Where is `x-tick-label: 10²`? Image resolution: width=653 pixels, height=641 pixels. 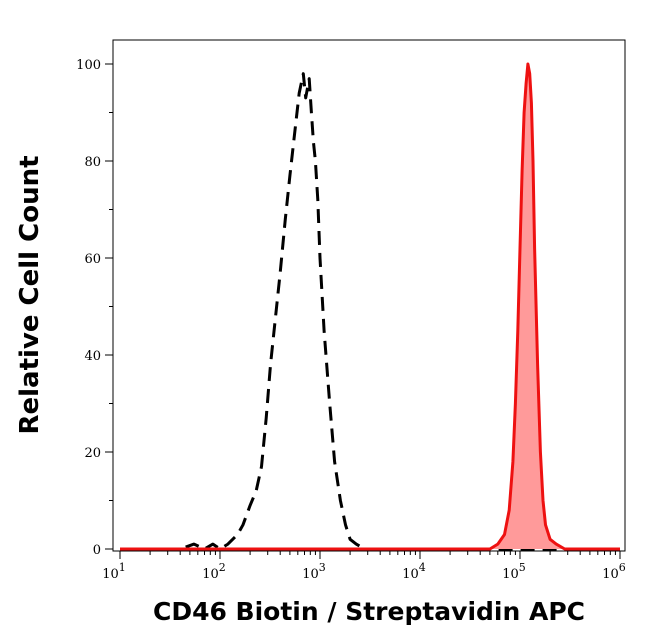
x-tick-label: 10² is located at coordinates (214, 571).